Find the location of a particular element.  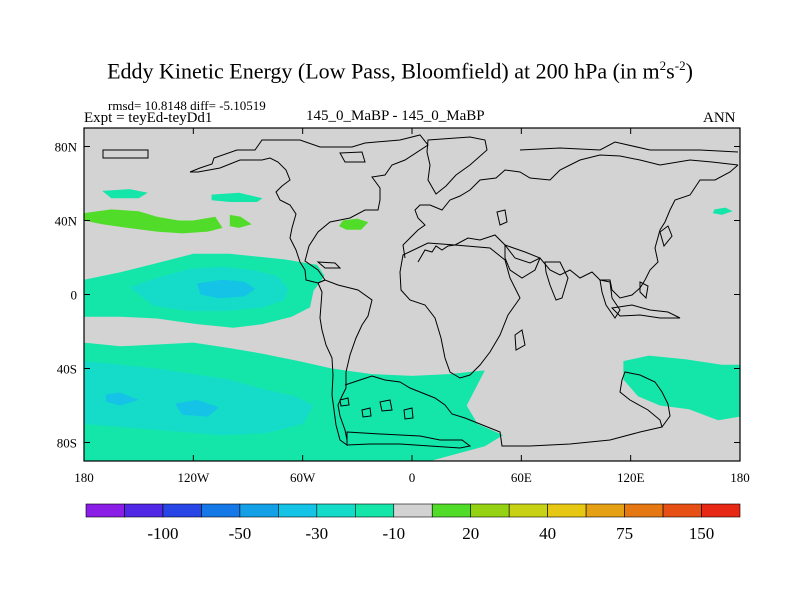

region-nh-green-patch-small is located at coordinates (240, 221).